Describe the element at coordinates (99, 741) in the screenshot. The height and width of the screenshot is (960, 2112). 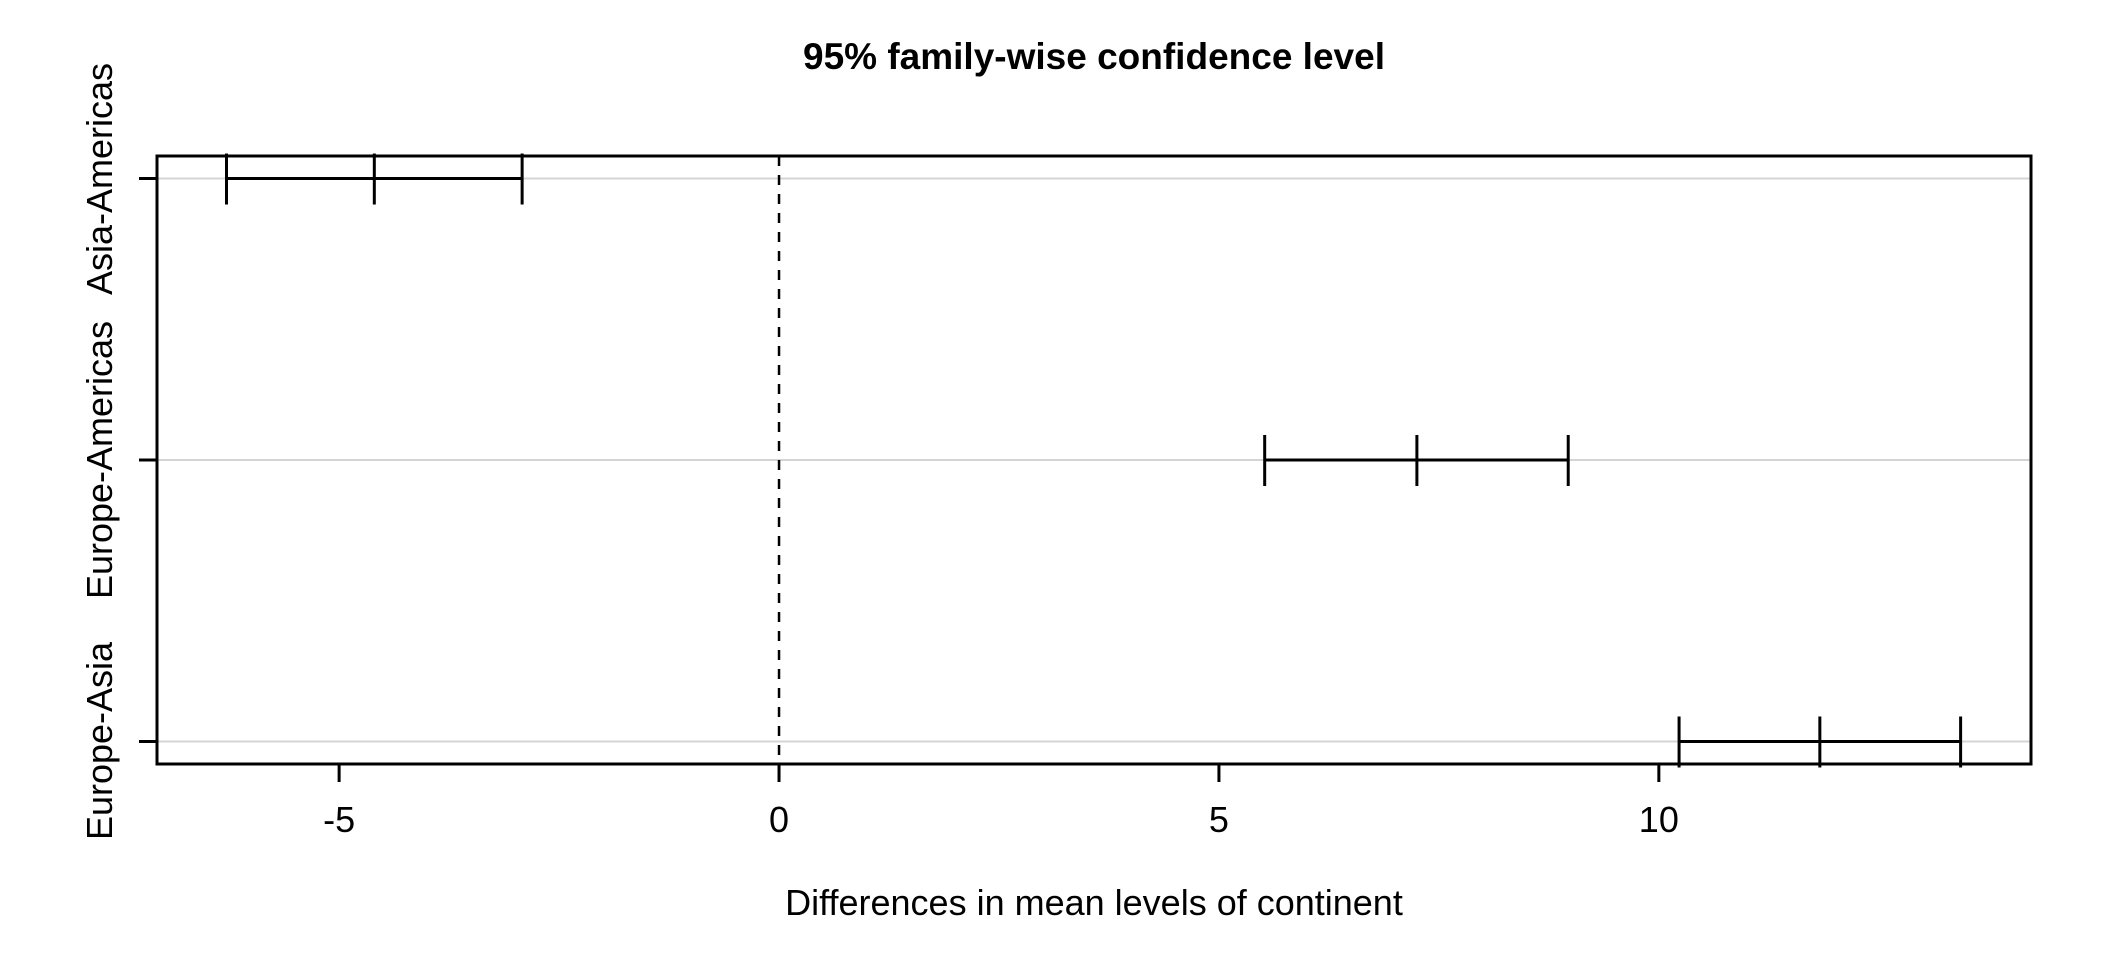
I see `y-axis-label-europe-asia: Europe-Asia` at that location.